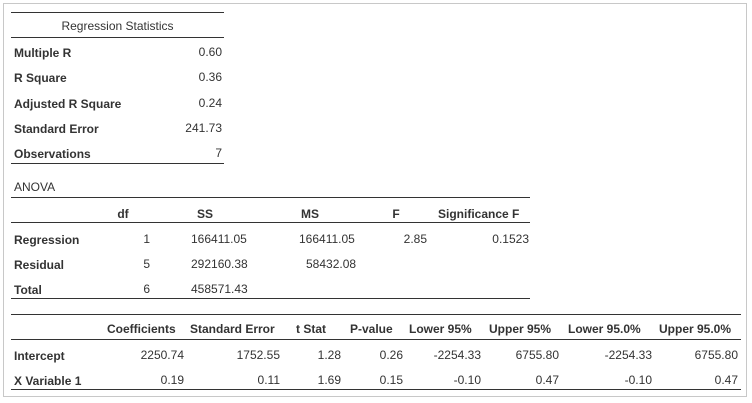  Describe the element at coordinates (396, 214) in the screenshot. I see `col-header-f: F` at that location.